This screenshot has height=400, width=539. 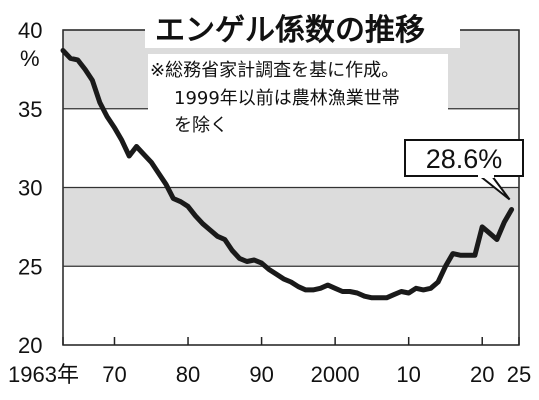 I want to click on x-tick-label: 2000, so click(x=335, y=374).